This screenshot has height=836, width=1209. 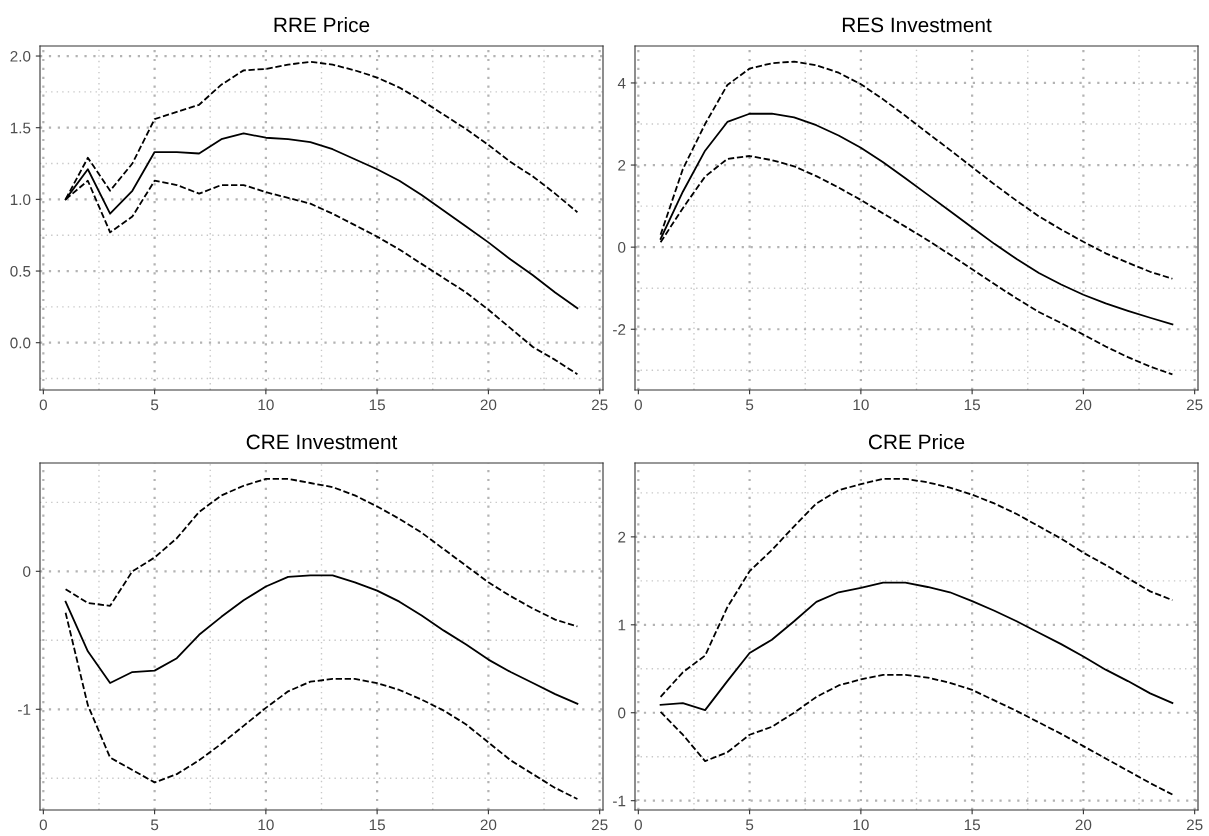 What do you see at coordinates (322, 442) in the screenshot?
I see `chart-title: CRE Investment` at bounding box center [322, 442].